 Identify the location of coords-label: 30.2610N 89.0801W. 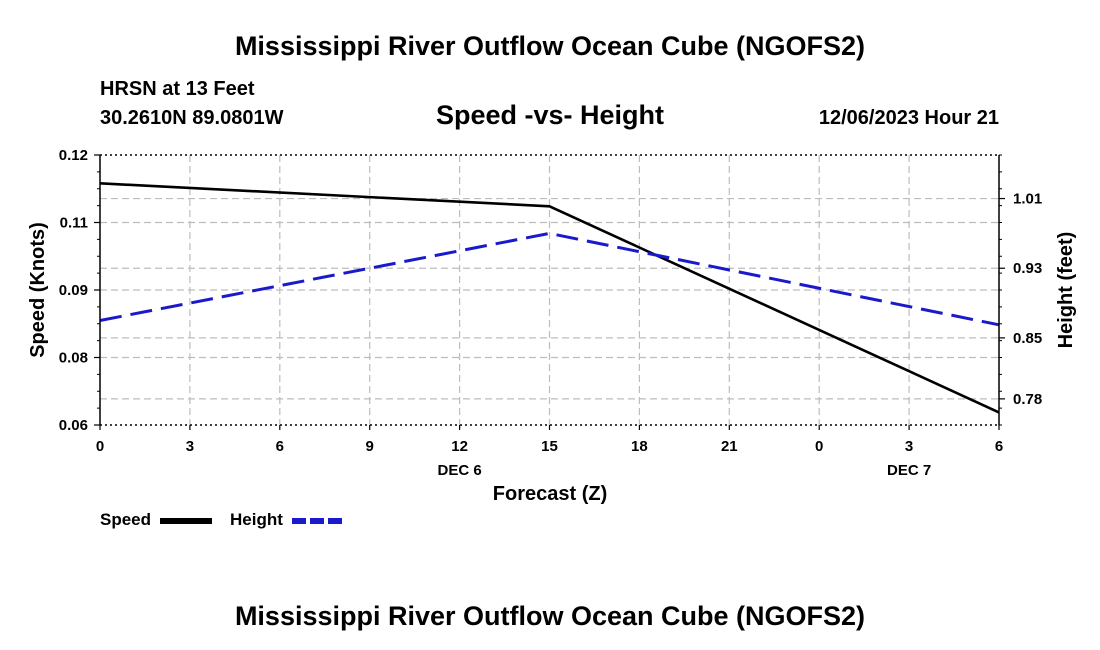
(192, 118).